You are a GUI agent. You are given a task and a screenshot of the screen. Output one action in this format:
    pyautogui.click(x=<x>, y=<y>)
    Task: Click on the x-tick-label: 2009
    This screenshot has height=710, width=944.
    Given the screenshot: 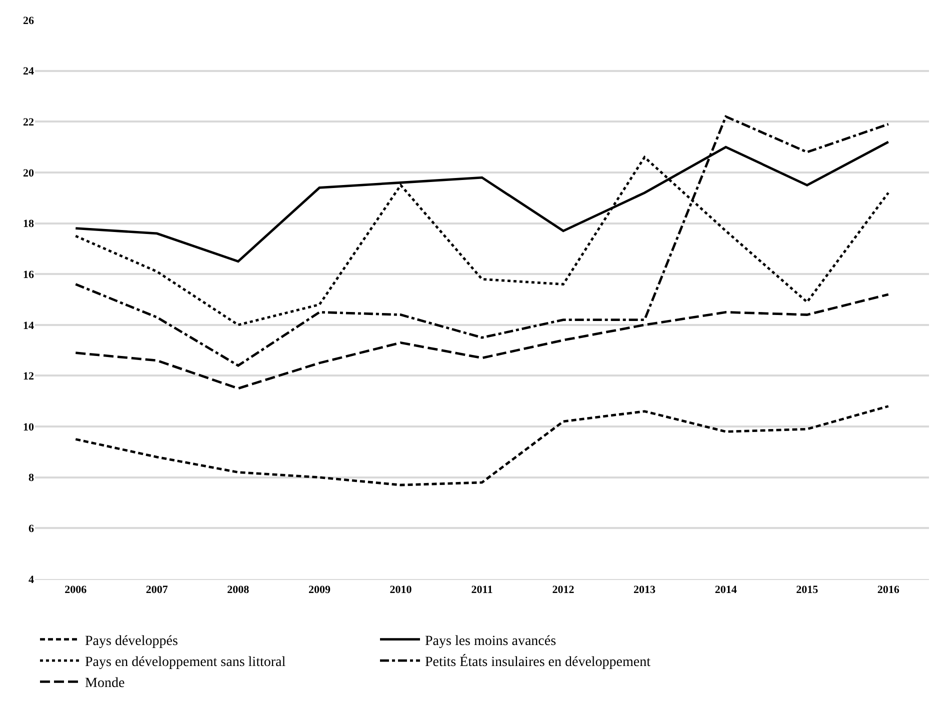 What is the action you would take?
    pyautogui.click(x=319, y=590)
    